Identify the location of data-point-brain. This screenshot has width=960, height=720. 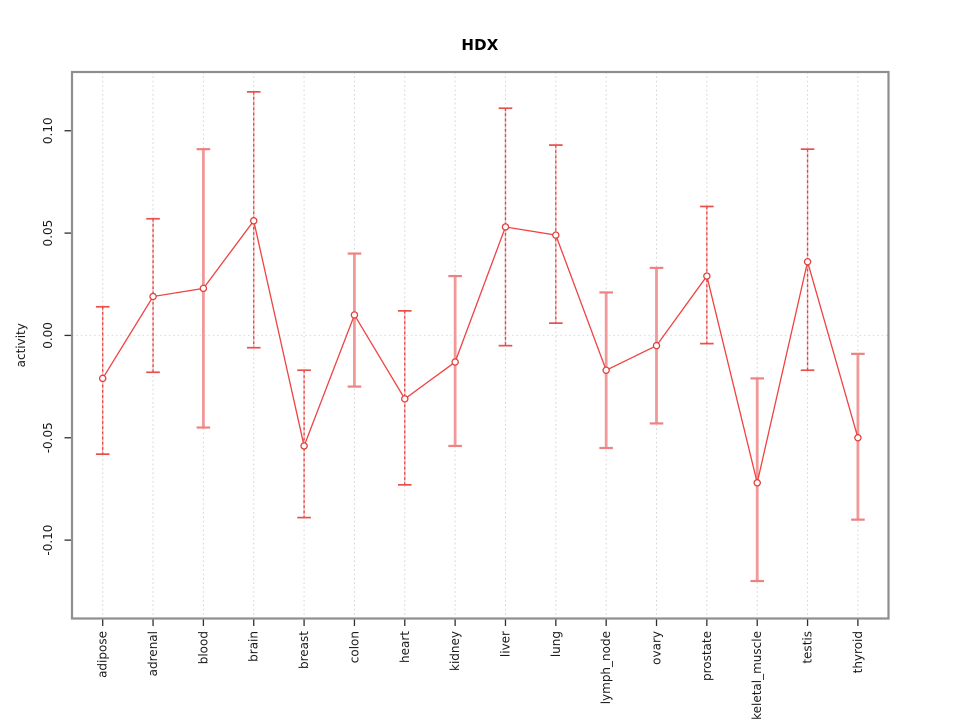
(253, 221).